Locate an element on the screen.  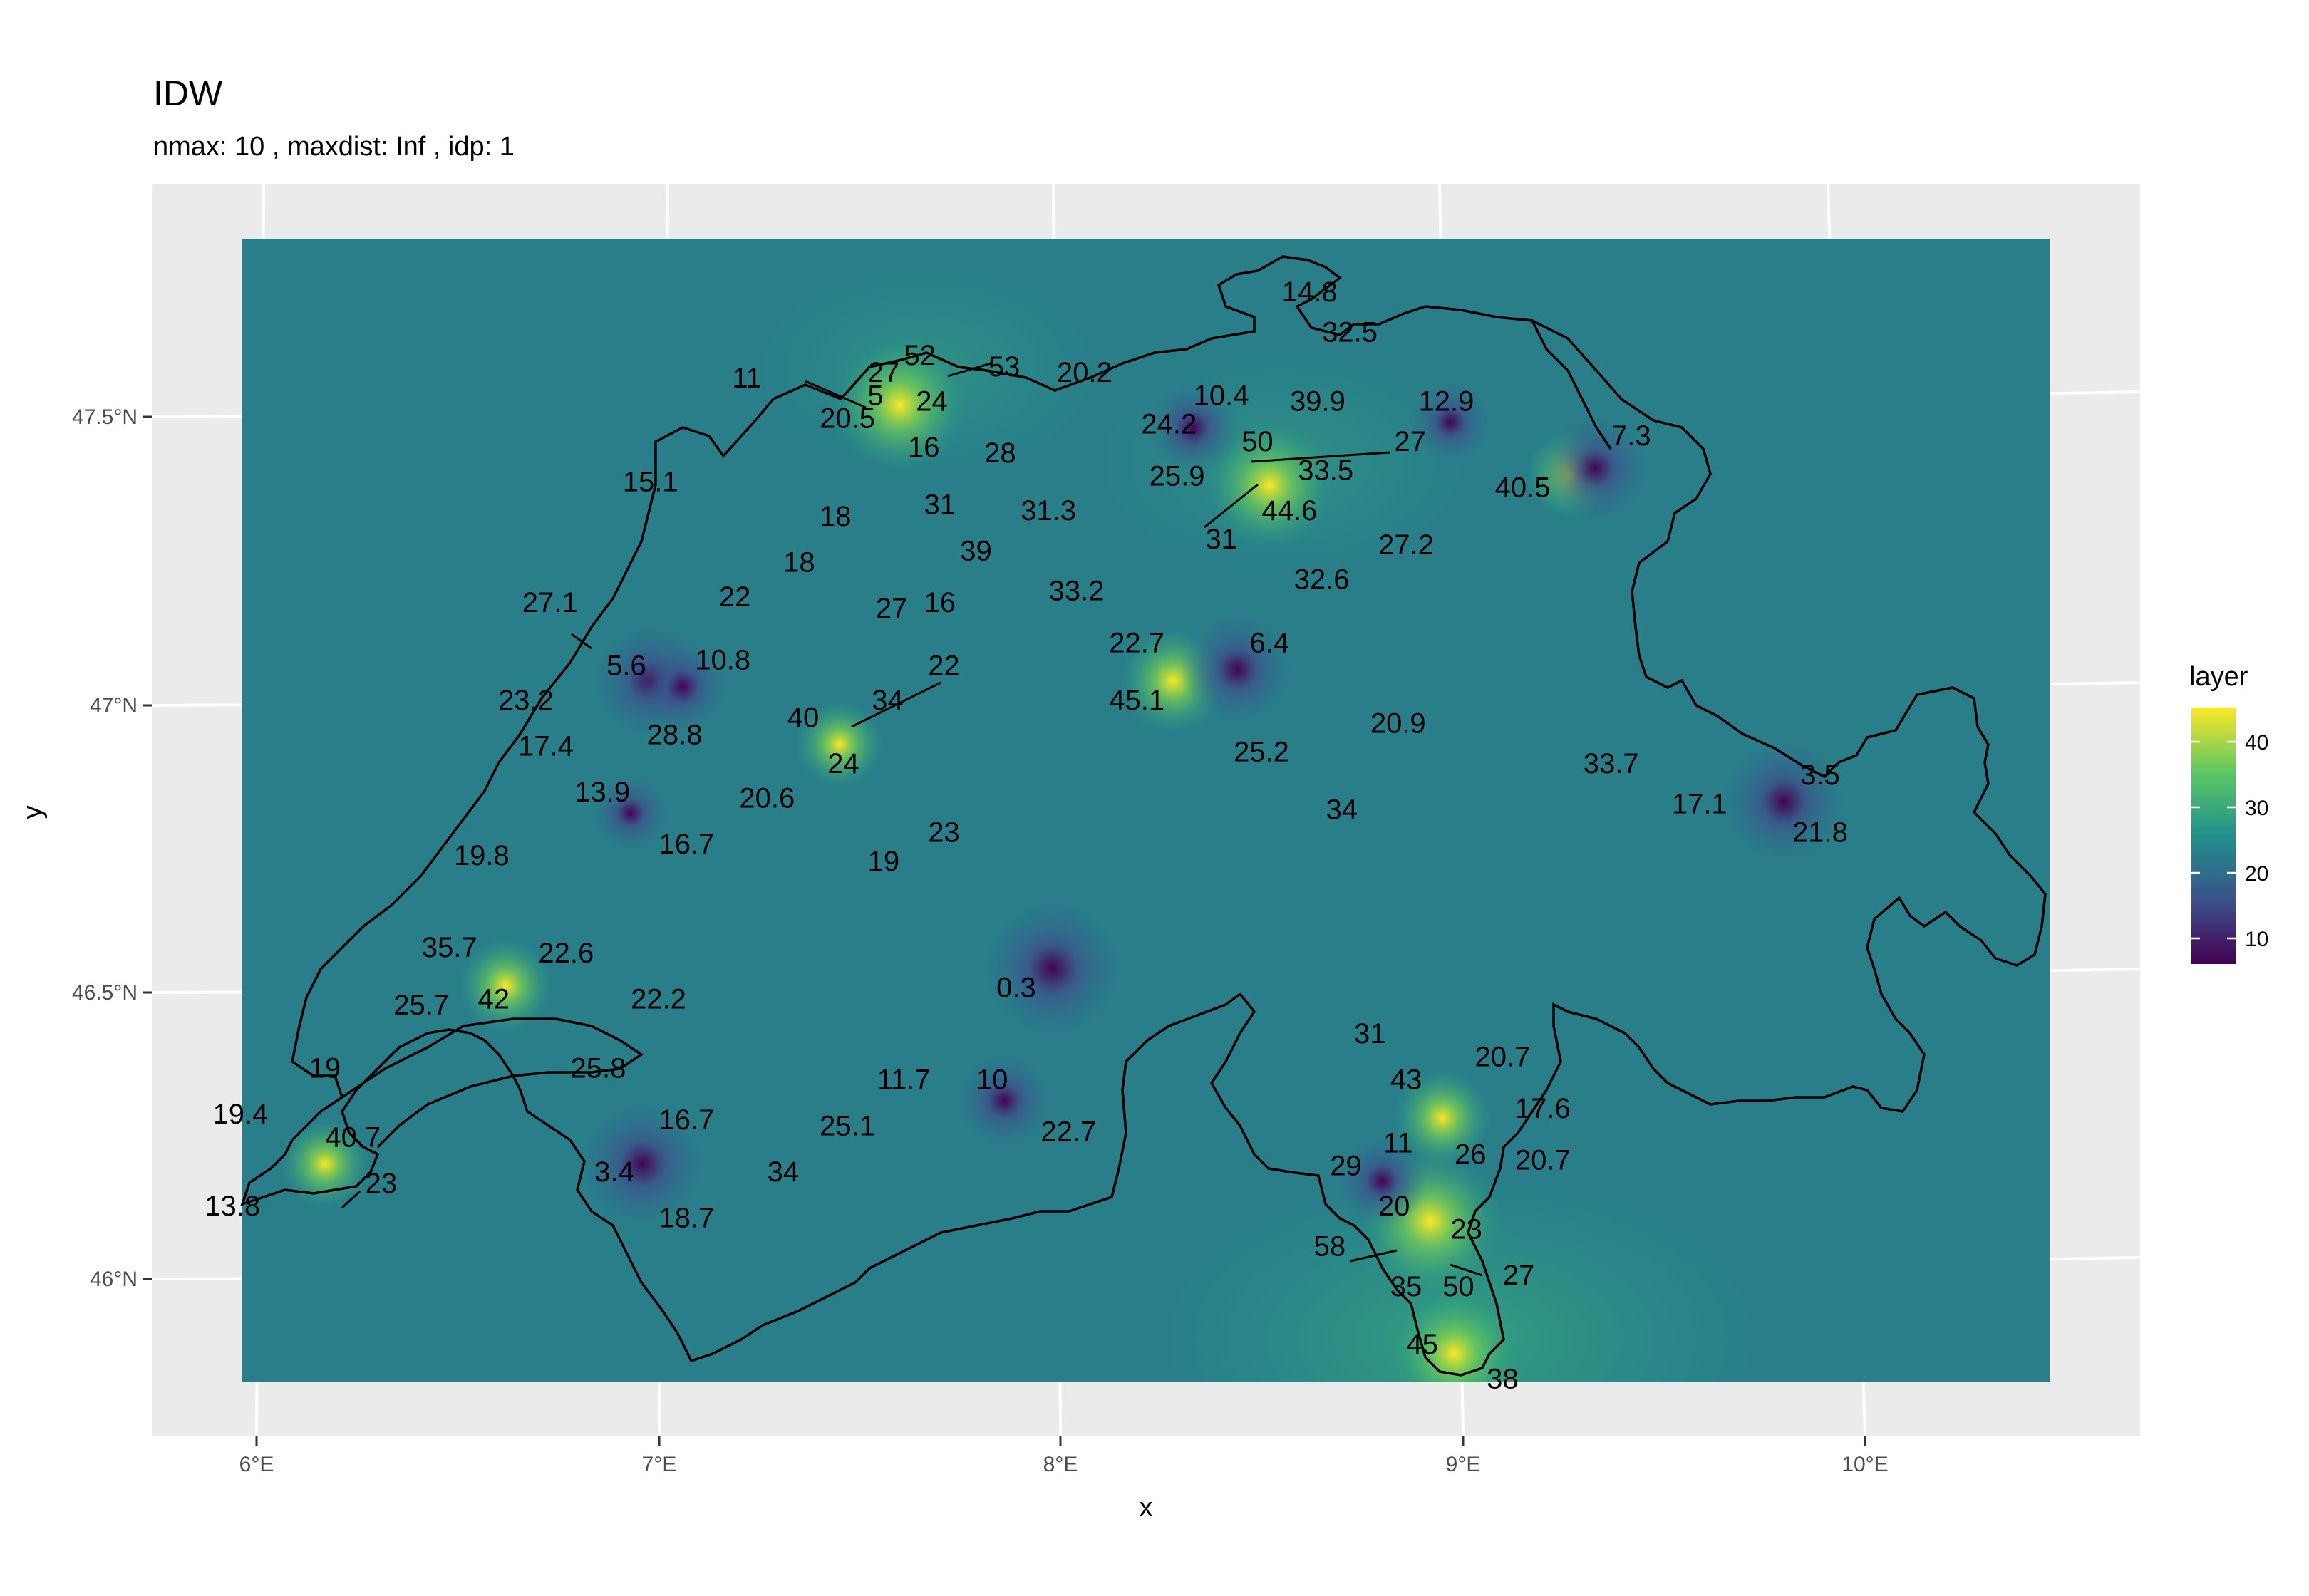
value-label: 39 is located at coordinates (976, 550).